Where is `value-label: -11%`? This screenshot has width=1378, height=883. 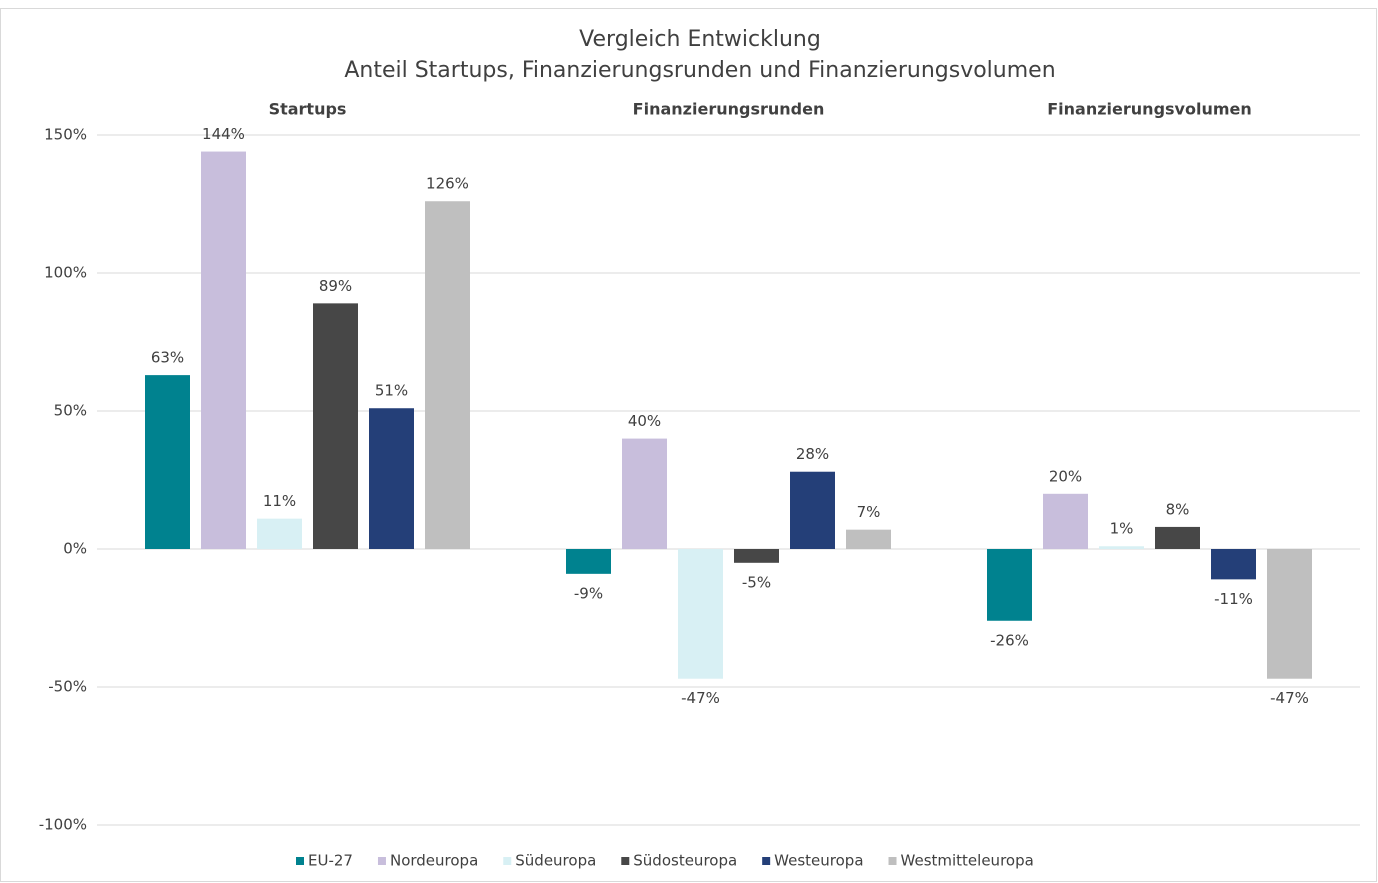
value-label: -11% is located at coordinates (1233, 599).